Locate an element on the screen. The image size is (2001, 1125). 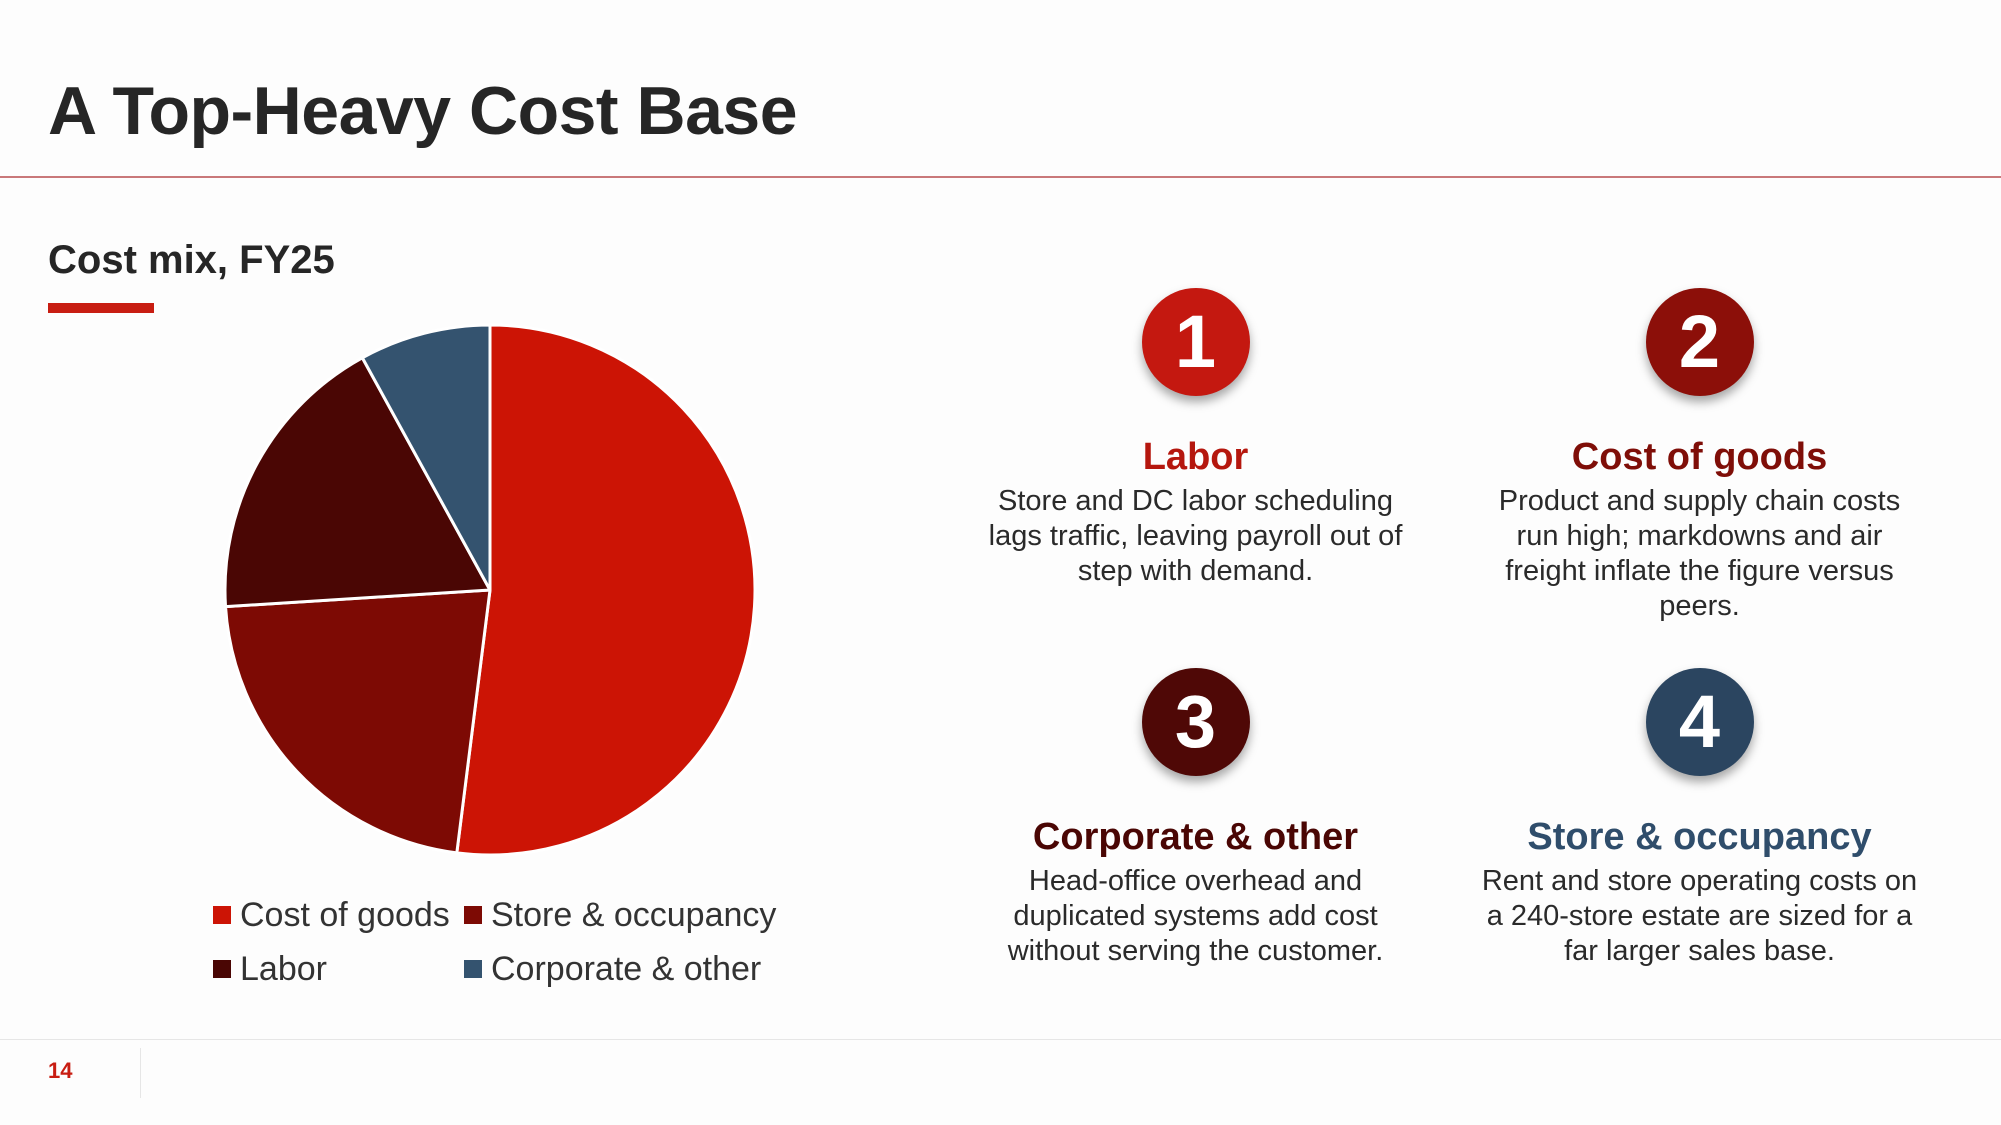
number-badge: 1 is located at coordinates (1195, 342).